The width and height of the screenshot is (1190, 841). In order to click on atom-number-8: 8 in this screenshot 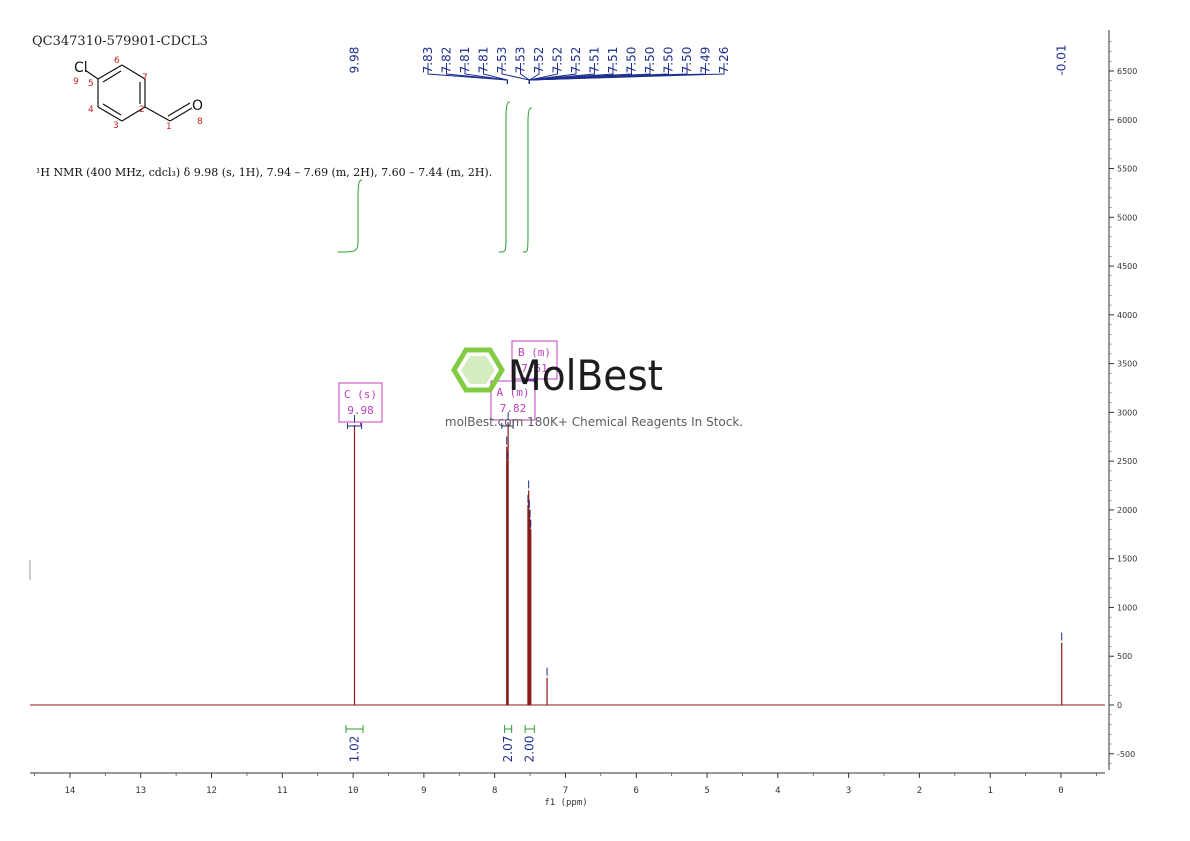, I will do `click(200, 122)`.